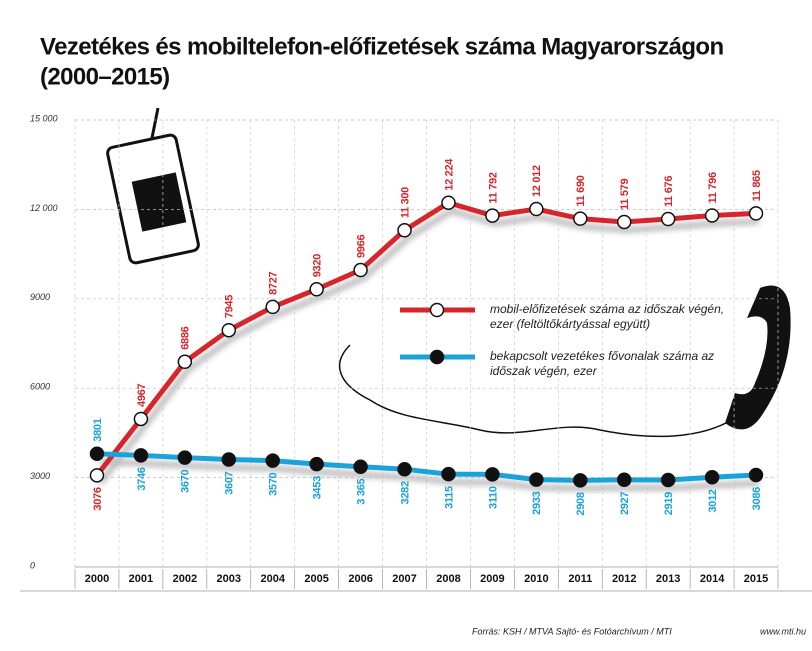 This screenshot has height=651, width=812. What do you see at coordinates (757, 498) in the screenshot?
I see `value-label: 3086` at bounding box center [757, 498].